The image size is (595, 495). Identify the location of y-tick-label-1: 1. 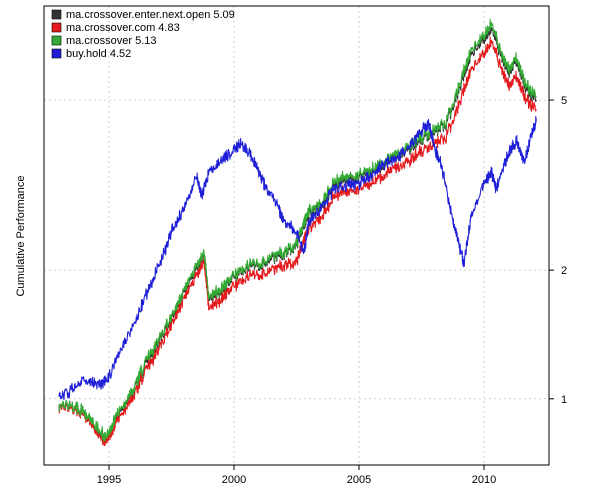
(564, 400).